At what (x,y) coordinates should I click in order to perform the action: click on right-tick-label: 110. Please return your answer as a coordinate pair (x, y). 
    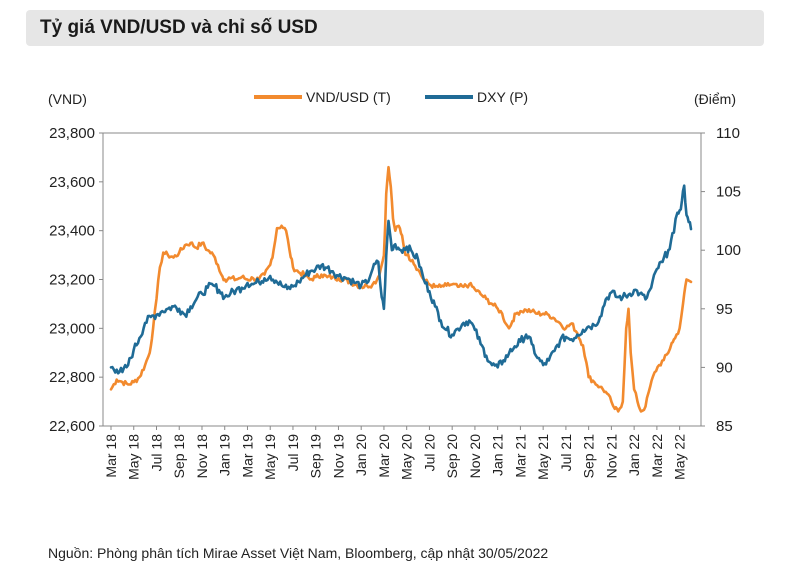
    Looking at the image, I should click on (728, 133).